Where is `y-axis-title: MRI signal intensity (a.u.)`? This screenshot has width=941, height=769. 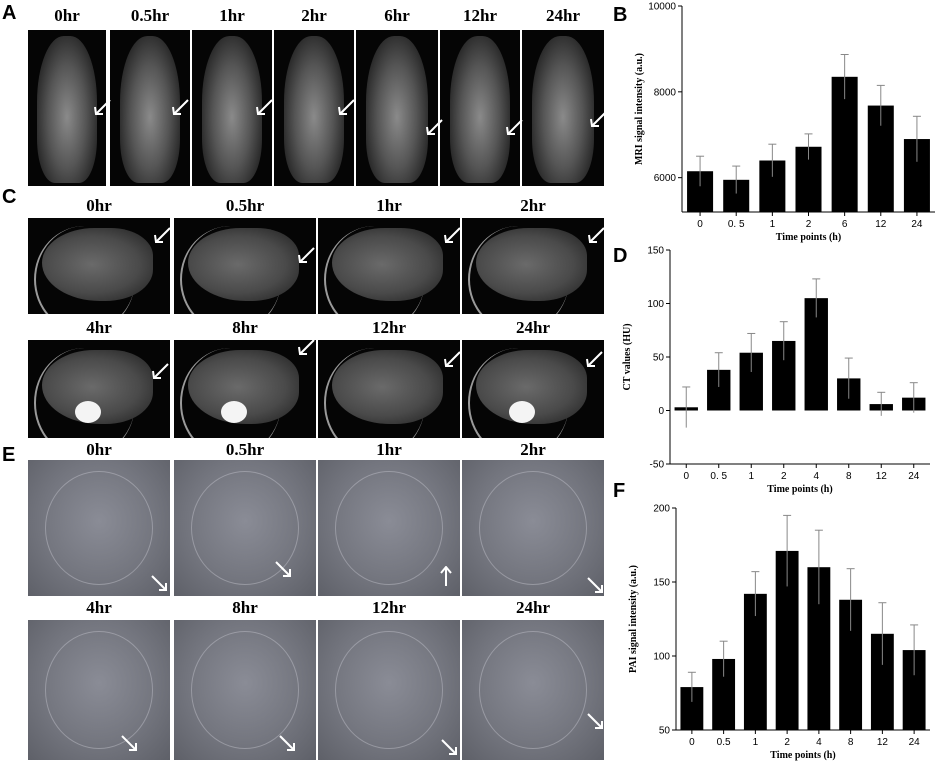
y-axis-title: MRI signal intensity (a.u.) is located at coordinates (639, 109).